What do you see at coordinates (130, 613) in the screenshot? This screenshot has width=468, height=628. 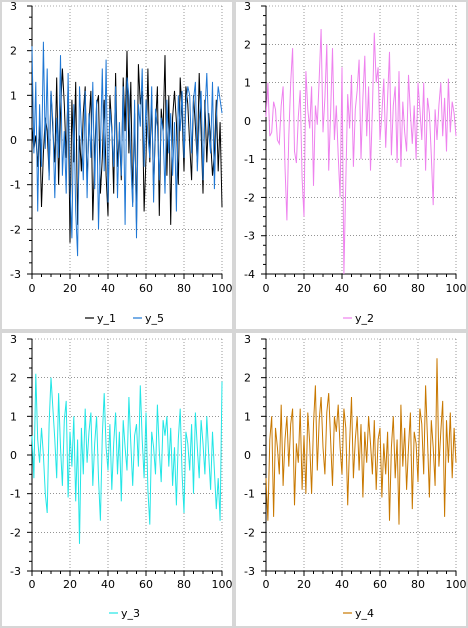 I see `legend-label: y_3` at bounding box center [130, 613].